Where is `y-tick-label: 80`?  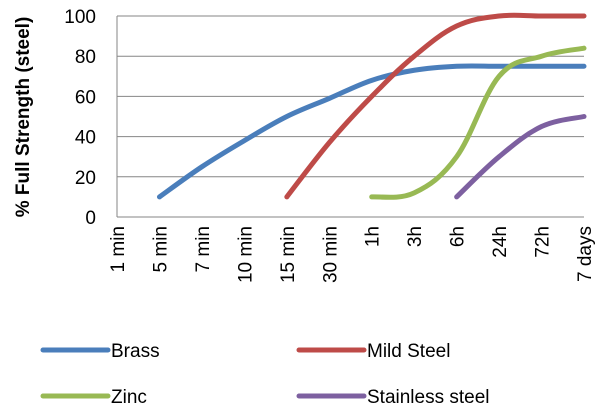
y-tick-label: 80 is located at coordinates (85, 57).